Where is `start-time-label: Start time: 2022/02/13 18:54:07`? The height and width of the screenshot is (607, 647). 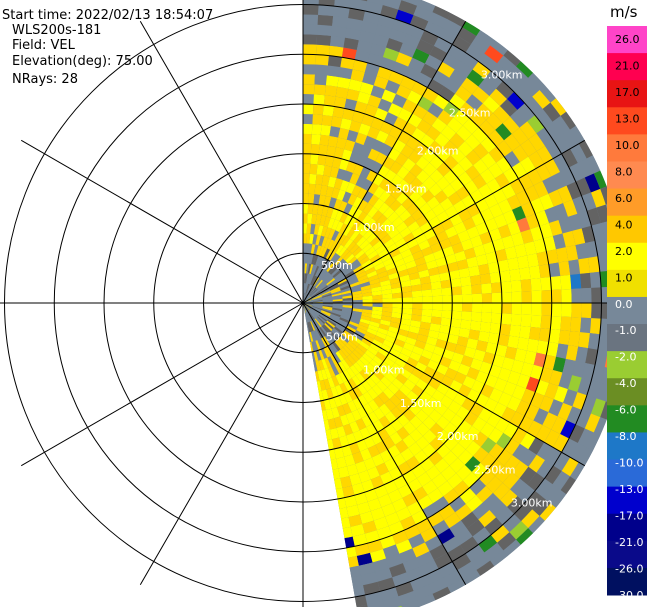
start-time-label: Start time: 2022/02/13 18:54:07 is located at coordinates (107, 15).